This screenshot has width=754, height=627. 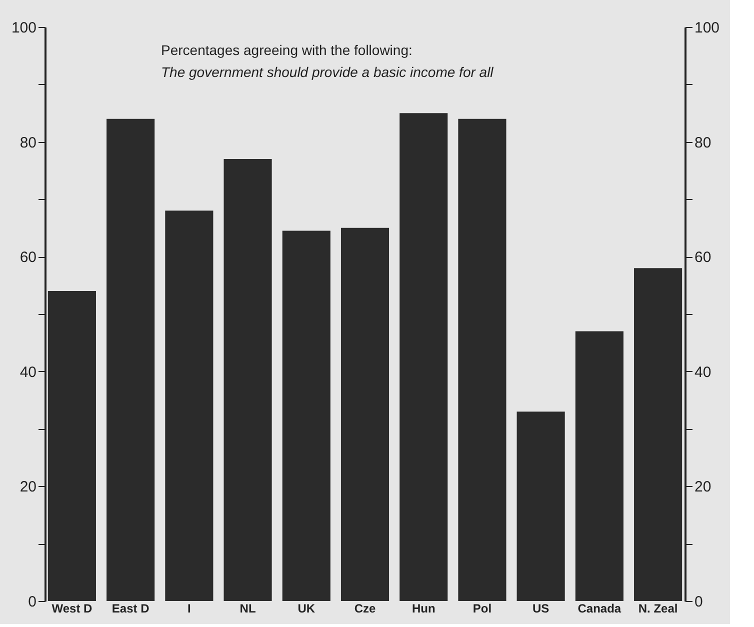 I want to click on y2-tick-label: 80, so click(x=703, y=143).